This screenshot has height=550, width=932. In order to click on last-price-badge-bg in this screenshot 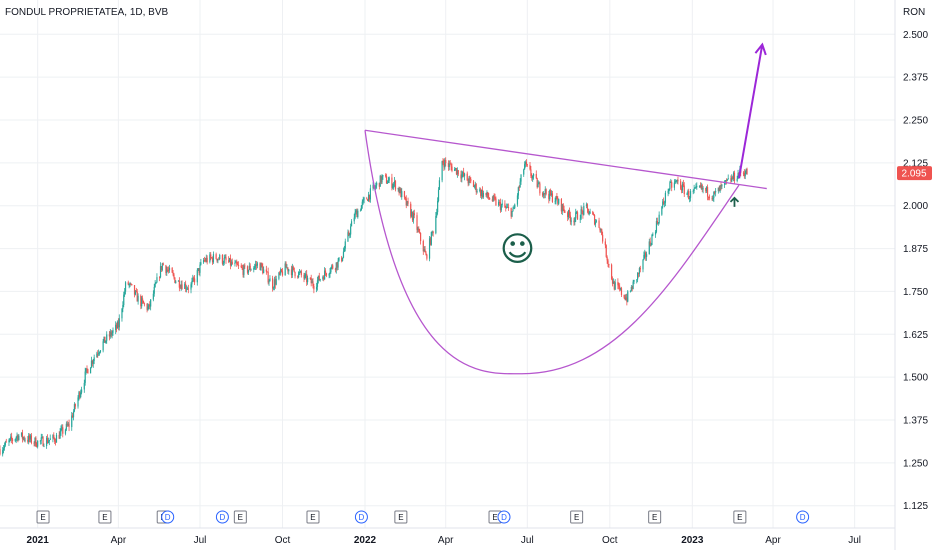, I will do `click(914, 173)`.